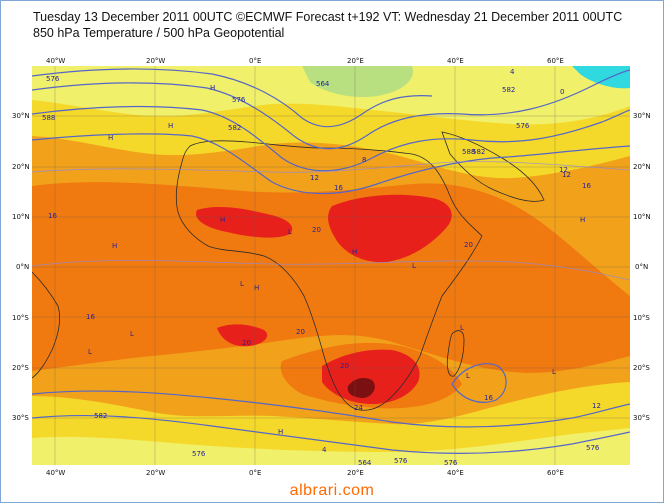  I want to click on lon-label-top: 40°W, so click(56, 61).